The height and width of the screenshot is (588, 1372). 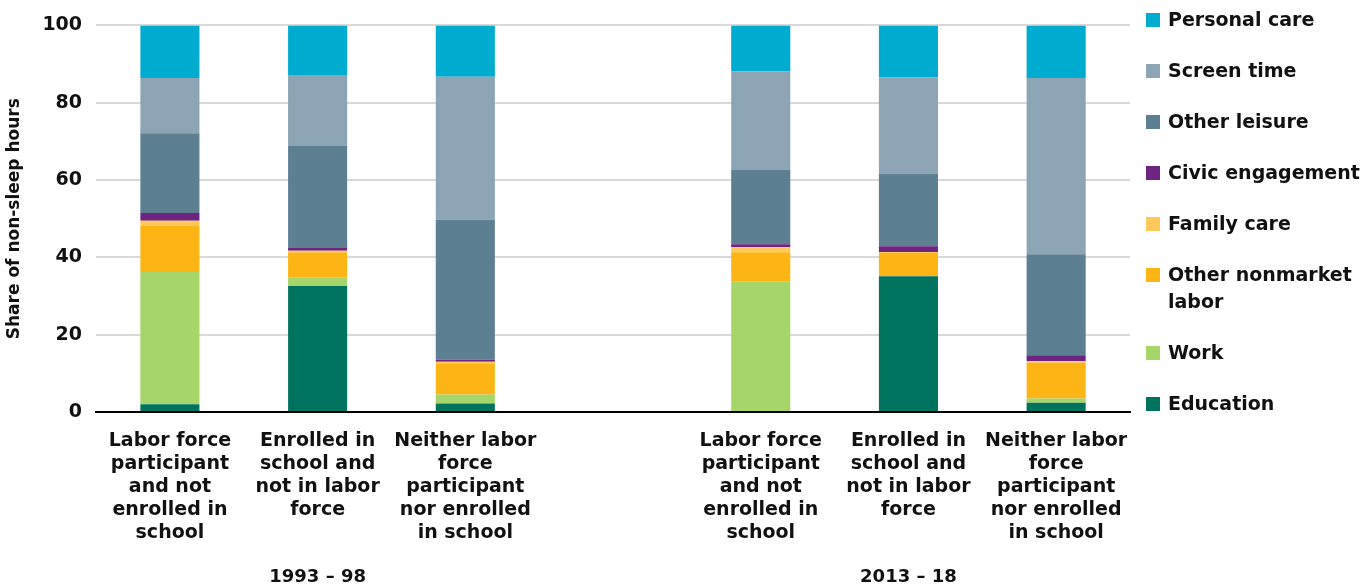 What do you see at coordinates (12, 219) in the screenshot?
I see `y-axis-title: Share of non-sleep hours` at bounding box center [12, 219].